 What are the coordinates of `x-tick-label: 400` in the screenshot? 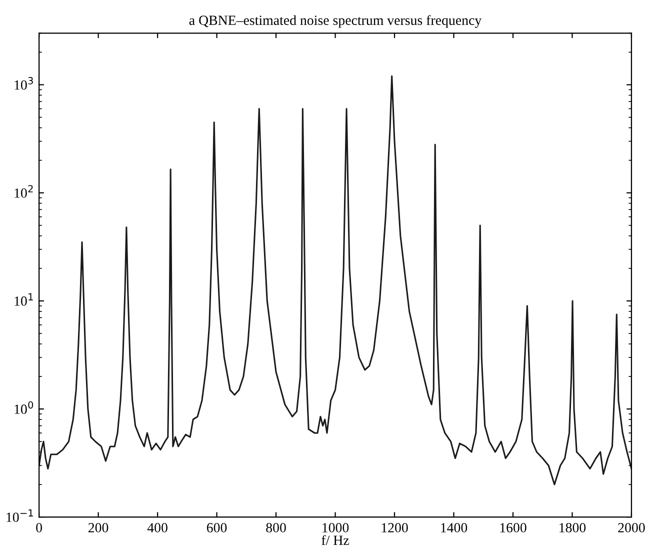 It's located at (157, 527).